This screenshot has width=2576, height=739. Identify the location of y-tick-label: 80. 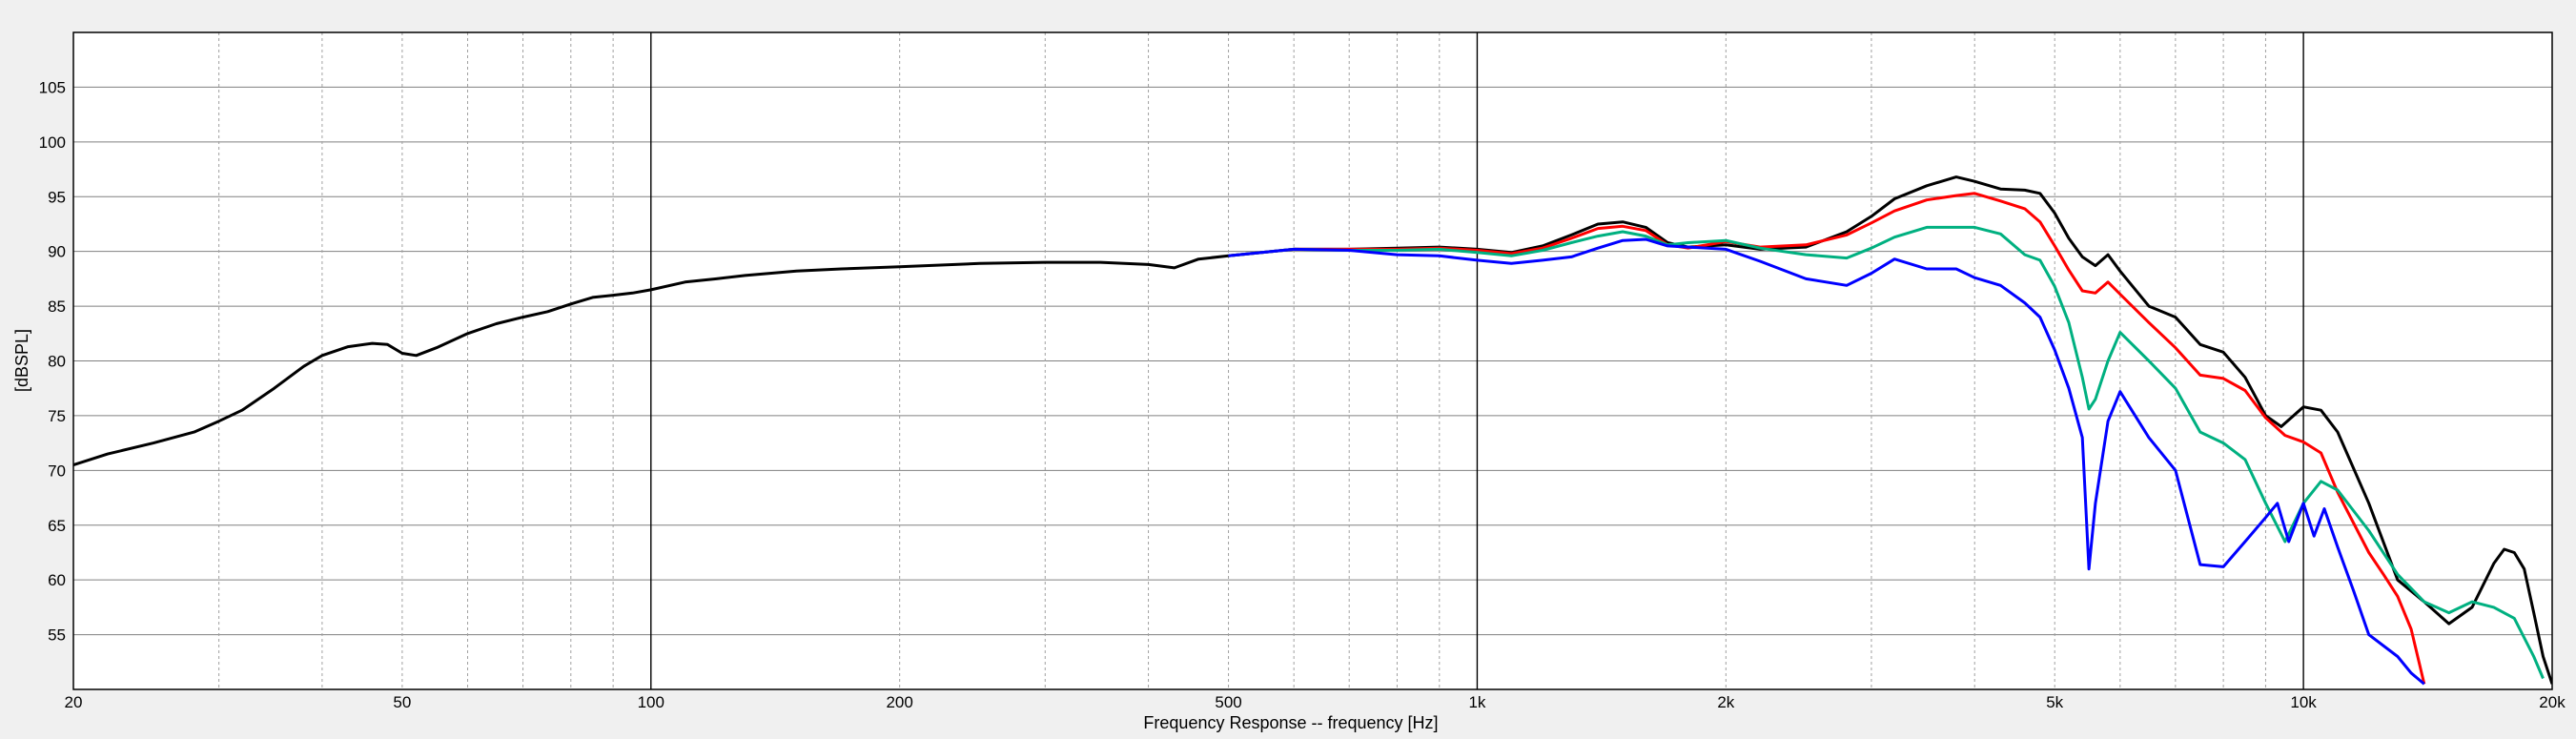
(57, 362).